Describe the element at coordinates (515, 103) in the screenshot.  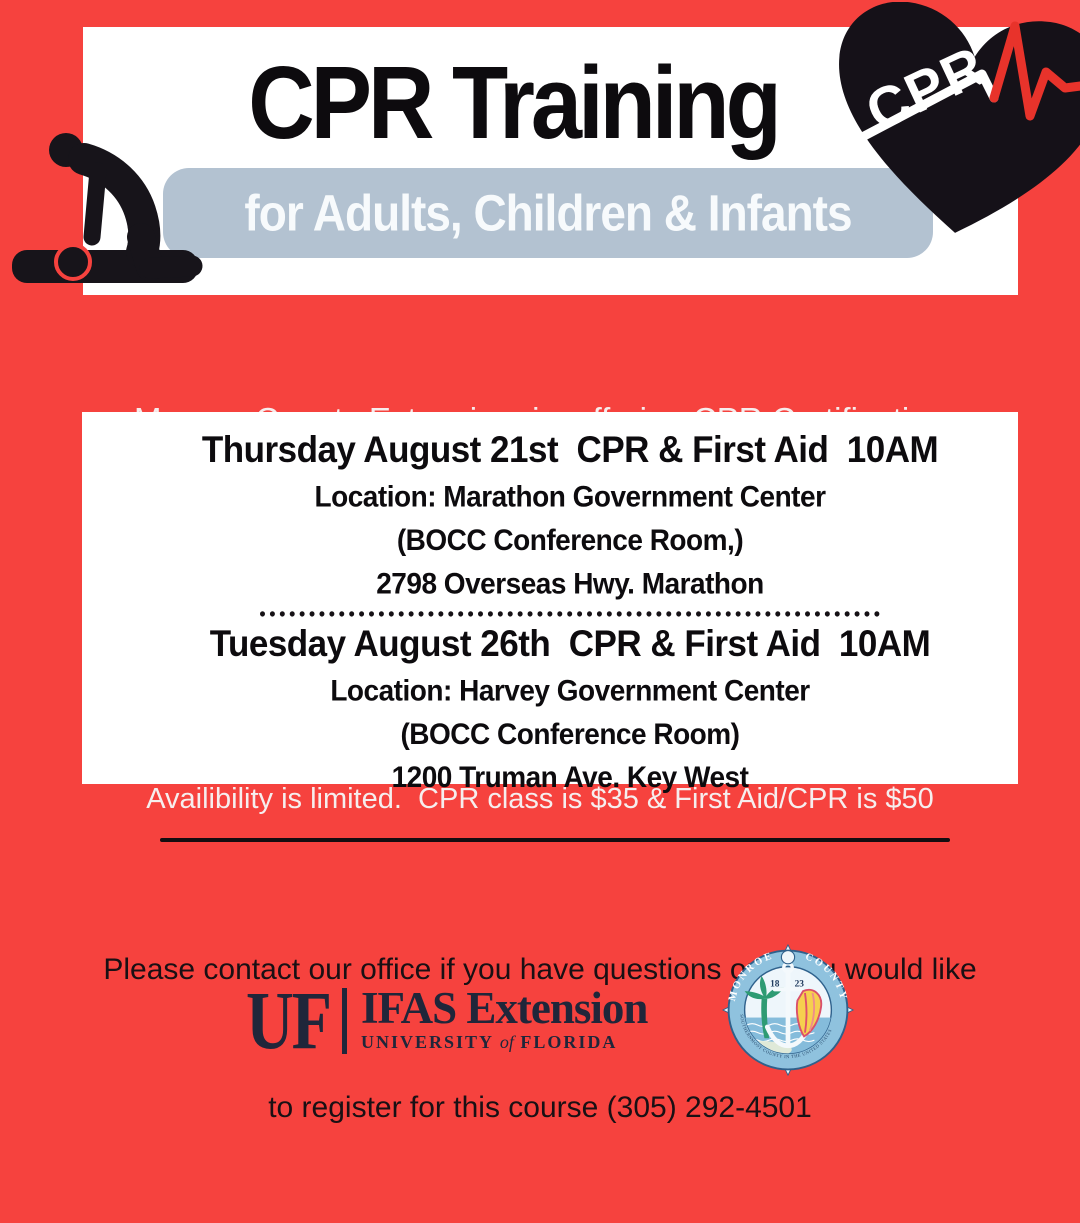
I see `poster-title: CPR Training` at that location.